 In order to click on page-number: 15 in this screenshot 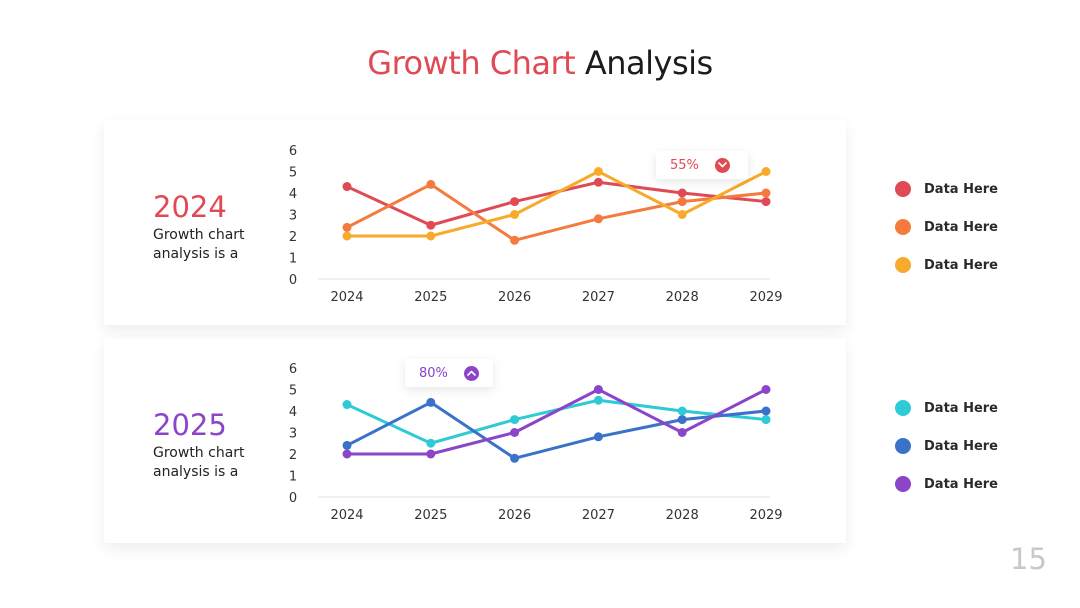, I will do `click(1028, 559)`.